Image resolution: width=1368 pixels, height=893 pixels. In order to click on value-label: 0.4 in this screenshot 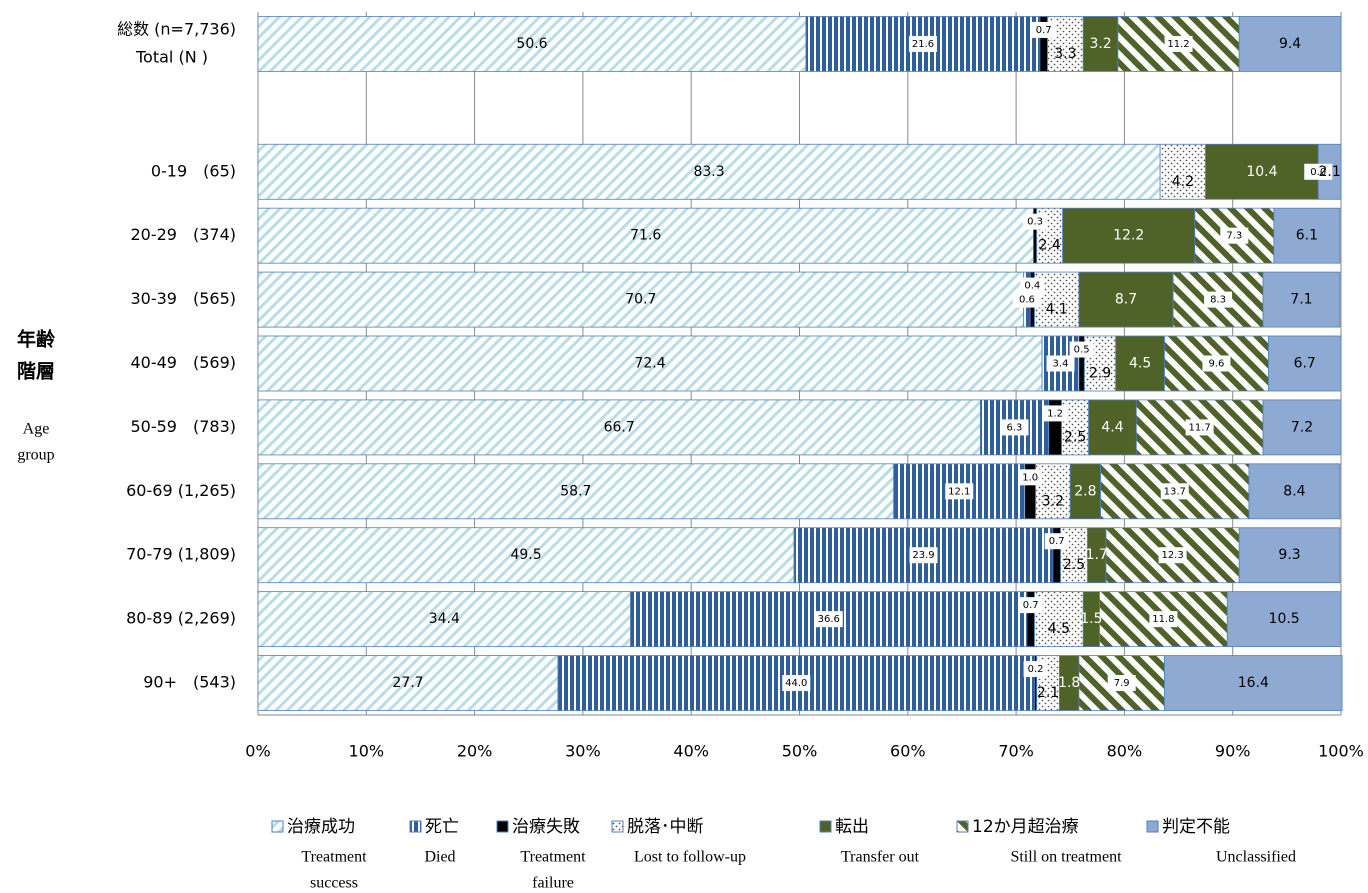, I will do `click(1032, 286)`.